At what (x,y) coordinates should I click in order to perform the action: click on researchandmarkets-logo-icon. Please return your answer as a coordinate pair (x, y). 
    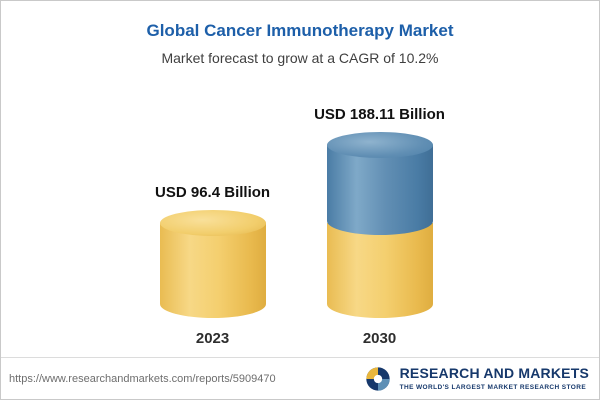
    Looking at the image, I should click on (377, 378).